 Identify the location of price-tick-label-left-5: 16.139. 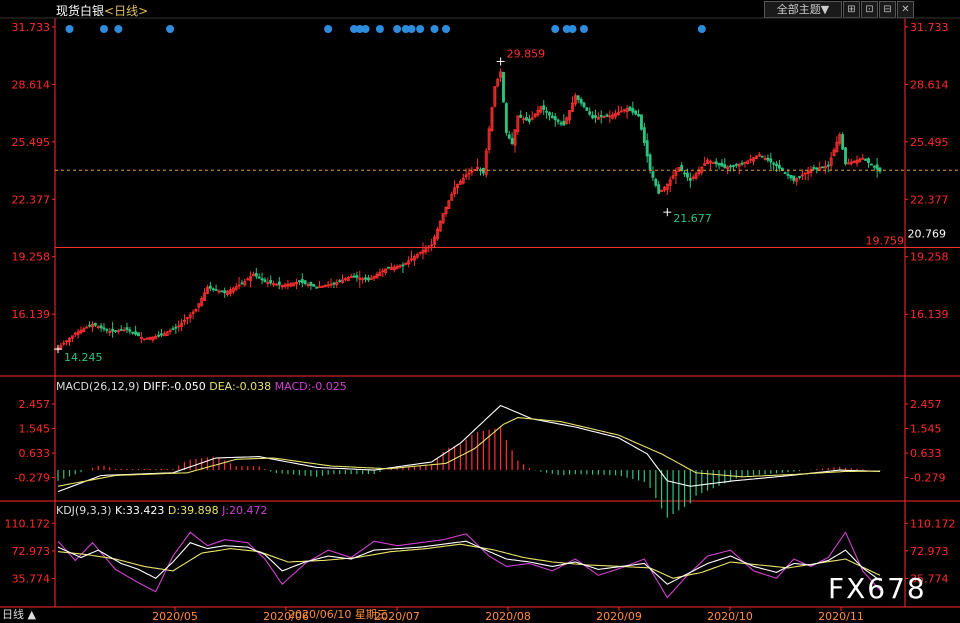
(31, 314).